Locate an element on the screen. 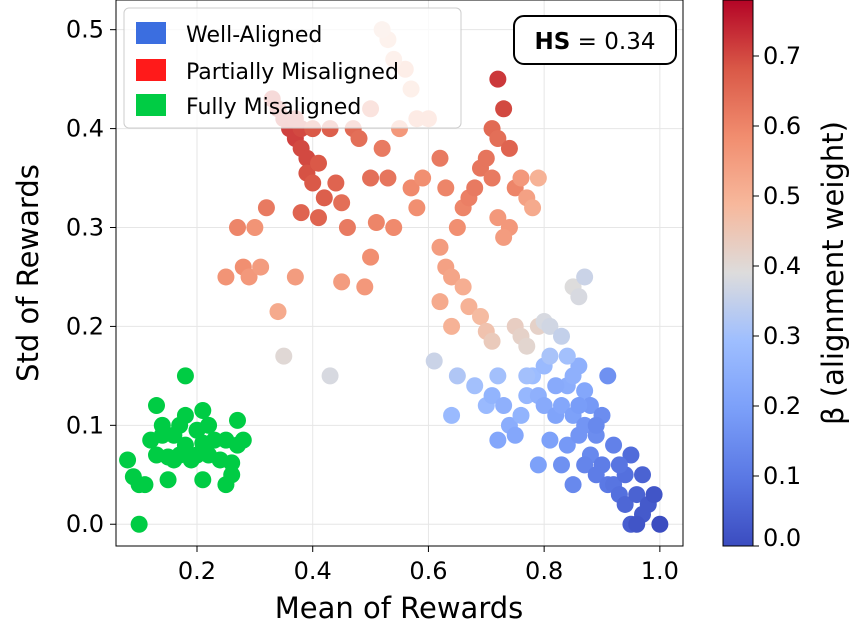 Image resolution: width=857 pixels, height=626 pixels. y-axis-title: Std of Rewards is located at coordinates (28, 273).